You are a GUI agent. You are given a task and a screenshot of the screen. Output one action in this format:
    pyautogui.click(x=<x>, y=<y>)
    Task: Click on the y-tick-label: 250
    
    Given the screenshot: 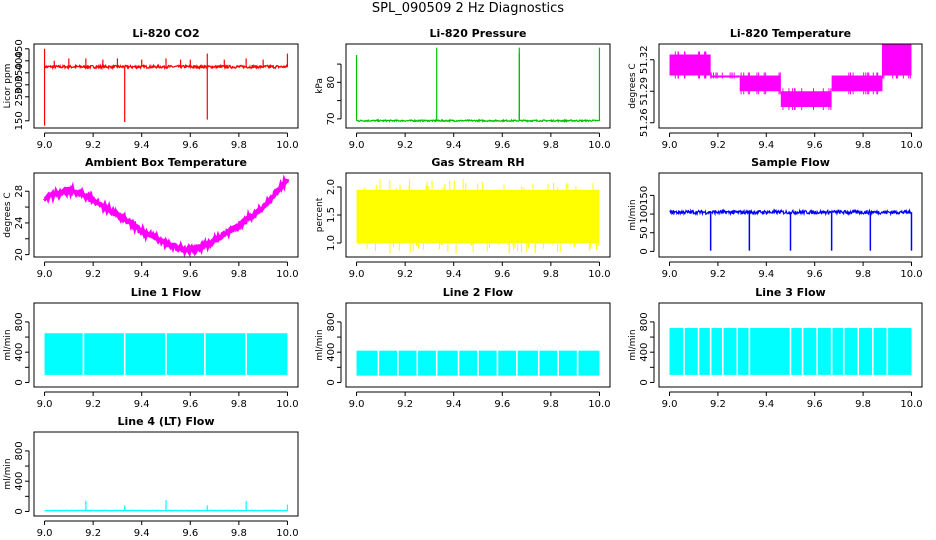 What is the action you would take?
    pyautogui.click(x=19, y=96)
    